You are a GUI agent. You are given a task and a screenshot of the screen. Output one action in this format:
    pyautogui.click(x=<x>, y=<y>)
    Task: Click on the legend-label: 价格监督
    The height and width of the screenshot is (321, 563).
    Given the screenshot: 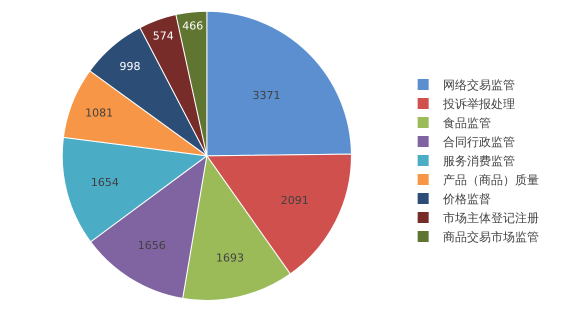 What is the action you would take?
    pyautogui.click(x=467, y=199)
    